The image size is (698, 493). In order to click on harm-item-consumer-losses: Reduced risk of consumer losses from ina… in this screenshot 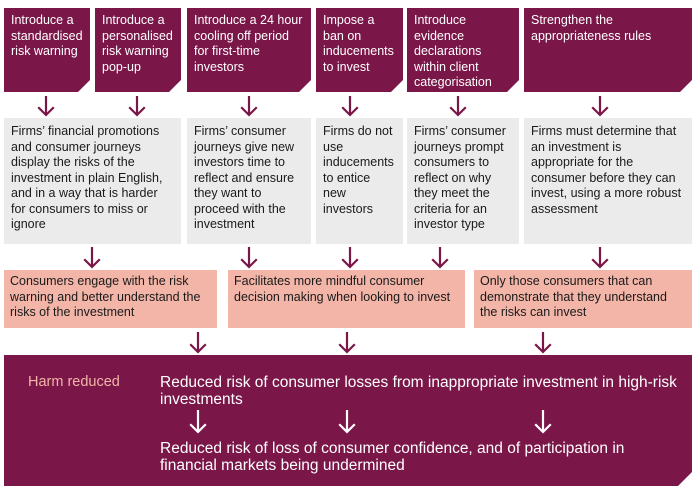, I will do `click(418, 391)`.